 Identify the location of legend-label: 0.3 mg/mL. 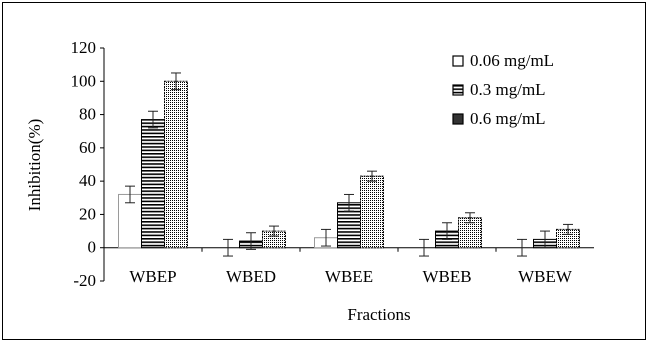
(508, 89).